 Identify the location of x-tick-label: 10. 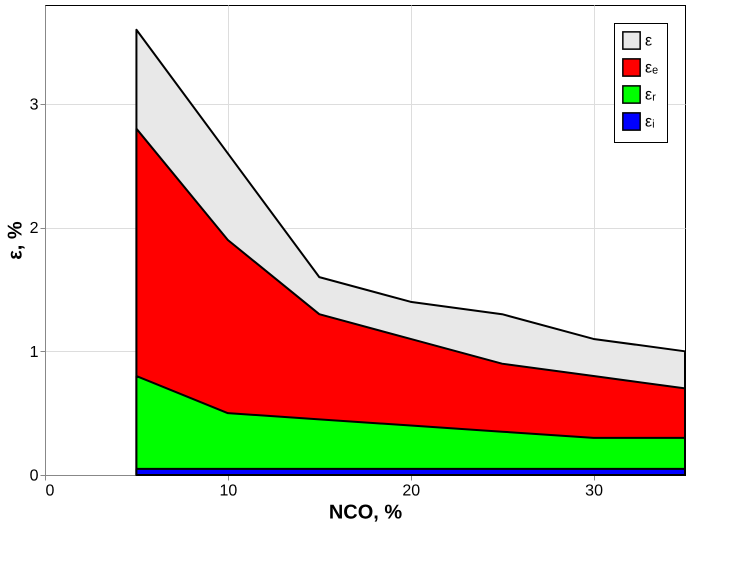
(228, 491).